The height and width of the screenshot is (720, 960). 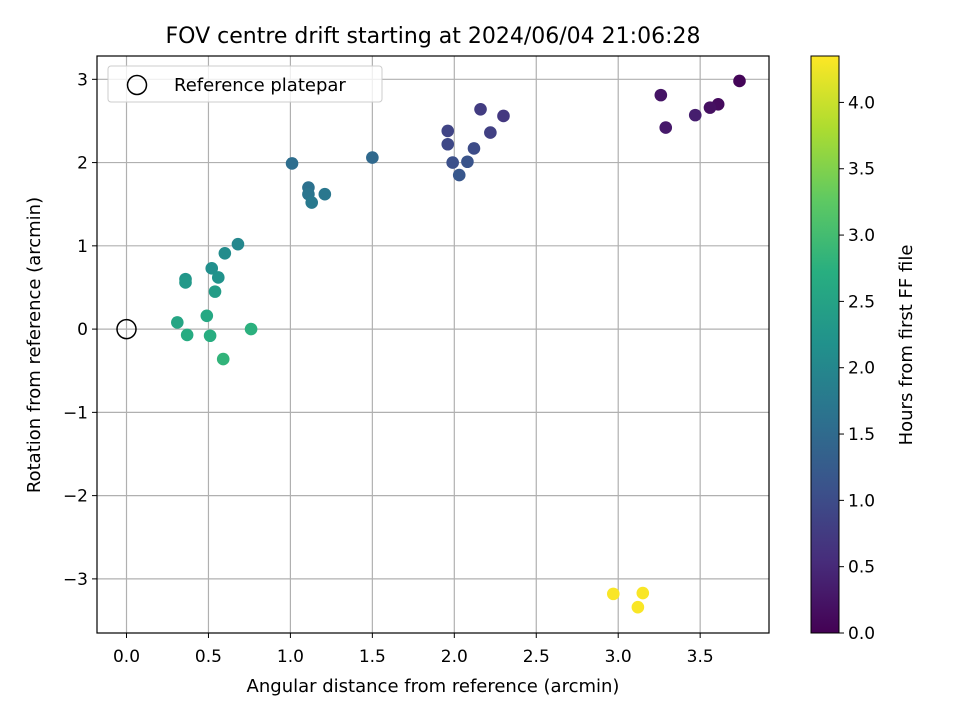 What do you see at coordinates (700, 657) in the screenshot?
I see `x-tick-label: 3.5` at bounding box center [700, 657].